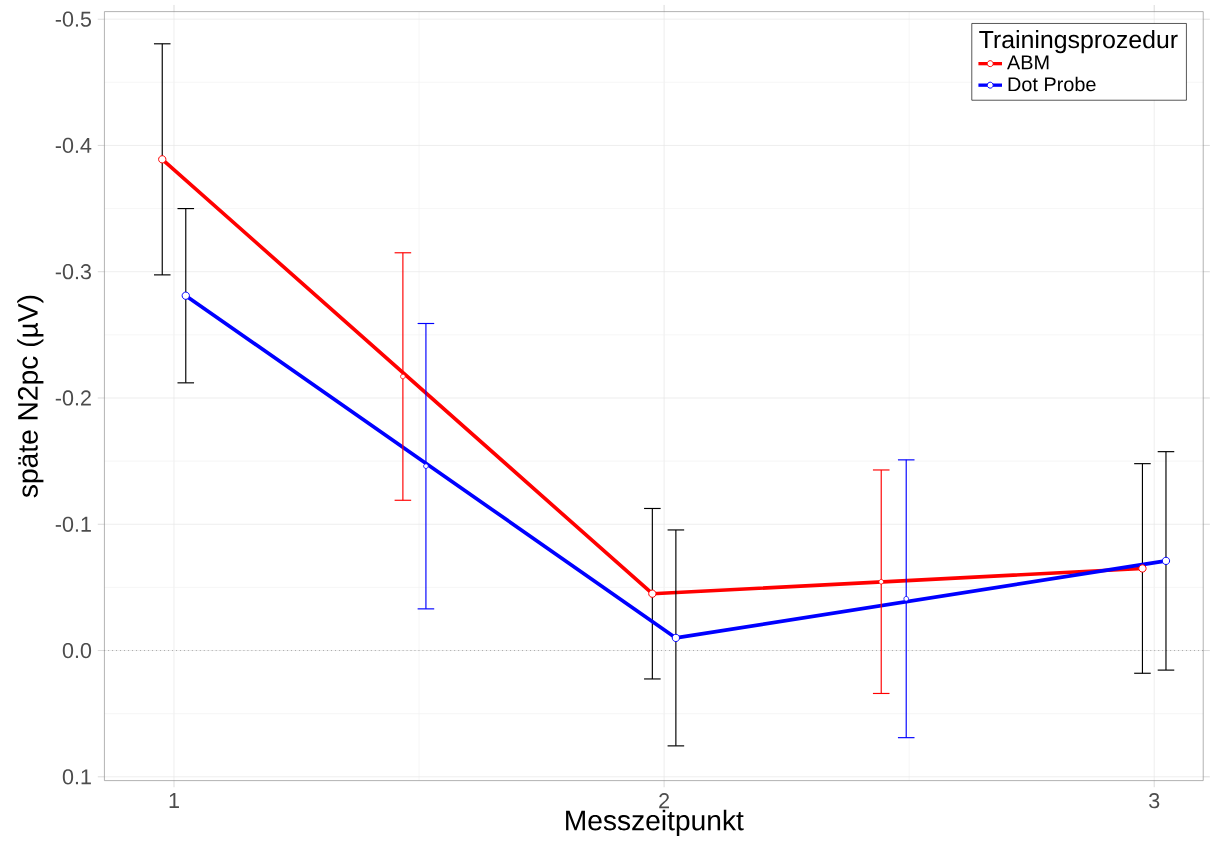  Describe the element at coordinates (73, 398) in the screenshot. I see `y-tick-label: -0.2` at that location.